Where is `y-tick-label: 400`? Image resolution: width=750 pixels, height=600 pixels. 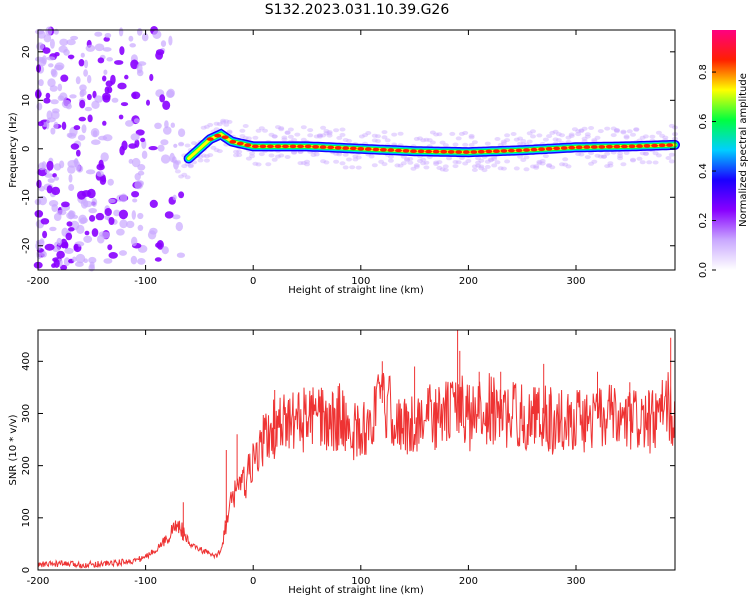
y-tick-label: 400 is located at coordinates (26, 361).